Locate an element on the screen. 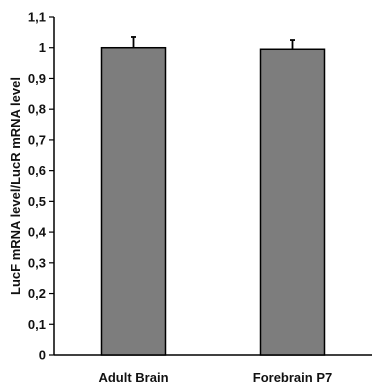 The image size is (391, 389). x-category-label: Adult Brain is located at coordinates (133, 377).